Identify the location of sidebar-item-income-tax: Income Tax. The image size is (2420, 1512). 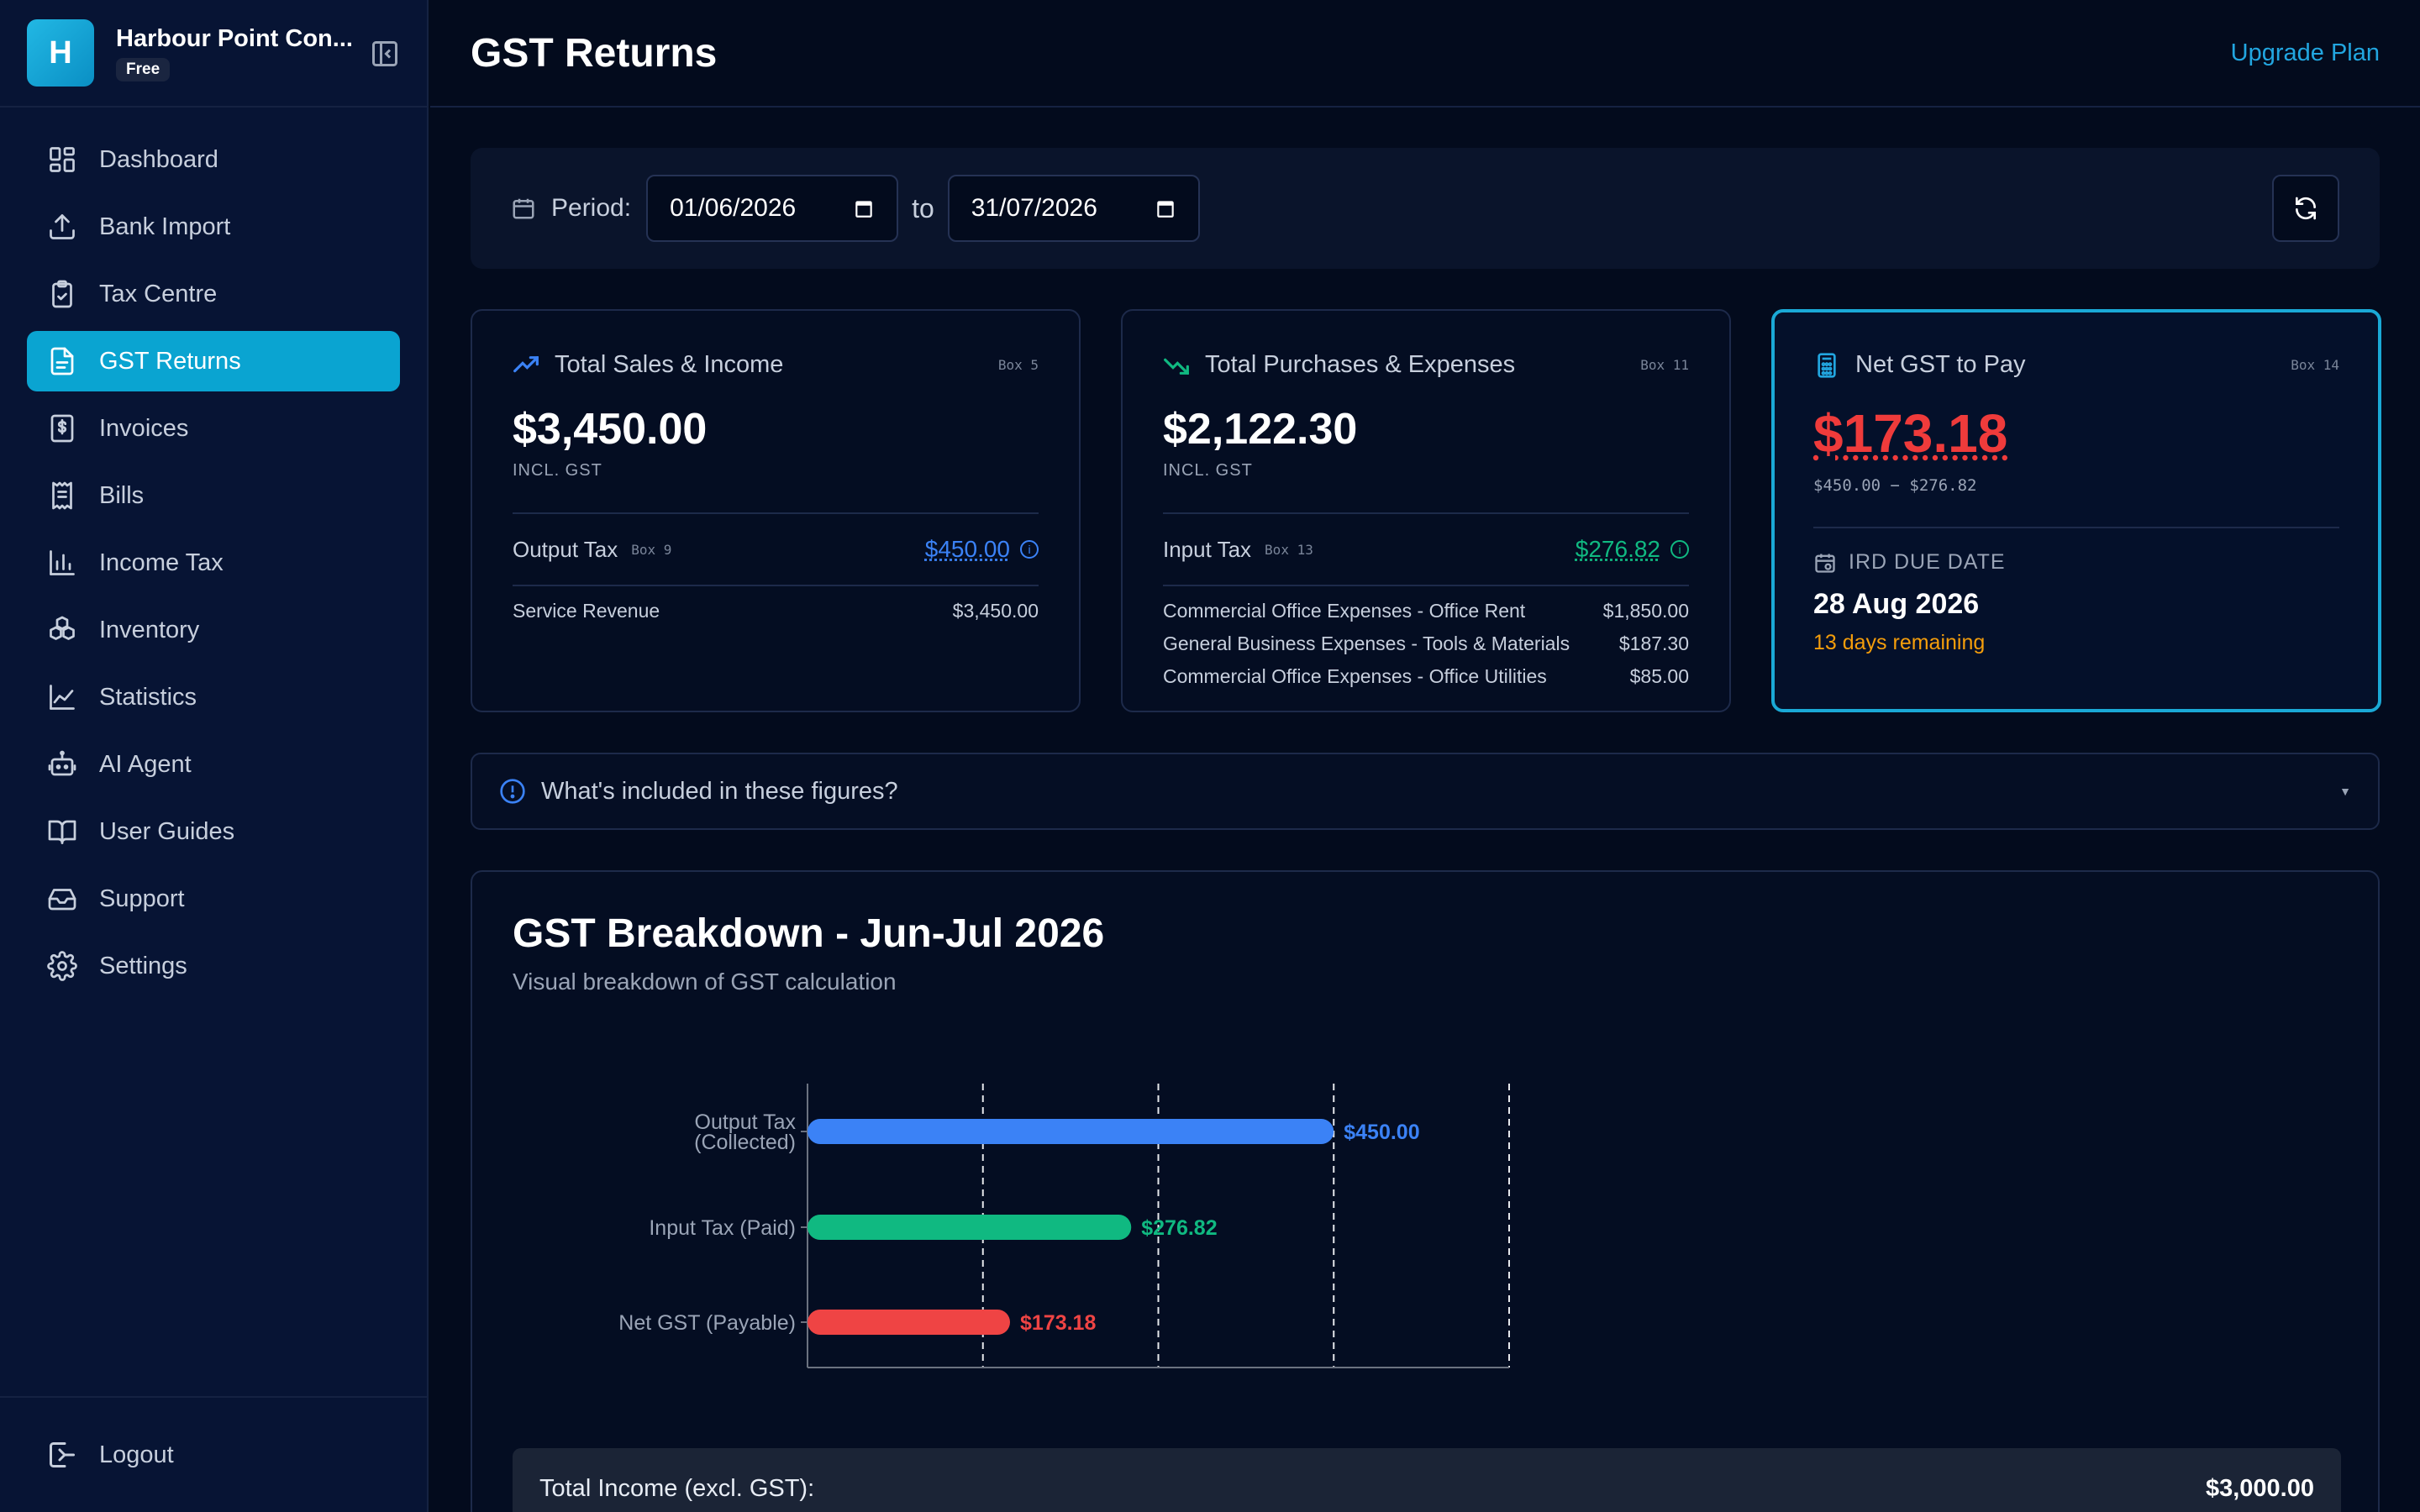
(214, 563).